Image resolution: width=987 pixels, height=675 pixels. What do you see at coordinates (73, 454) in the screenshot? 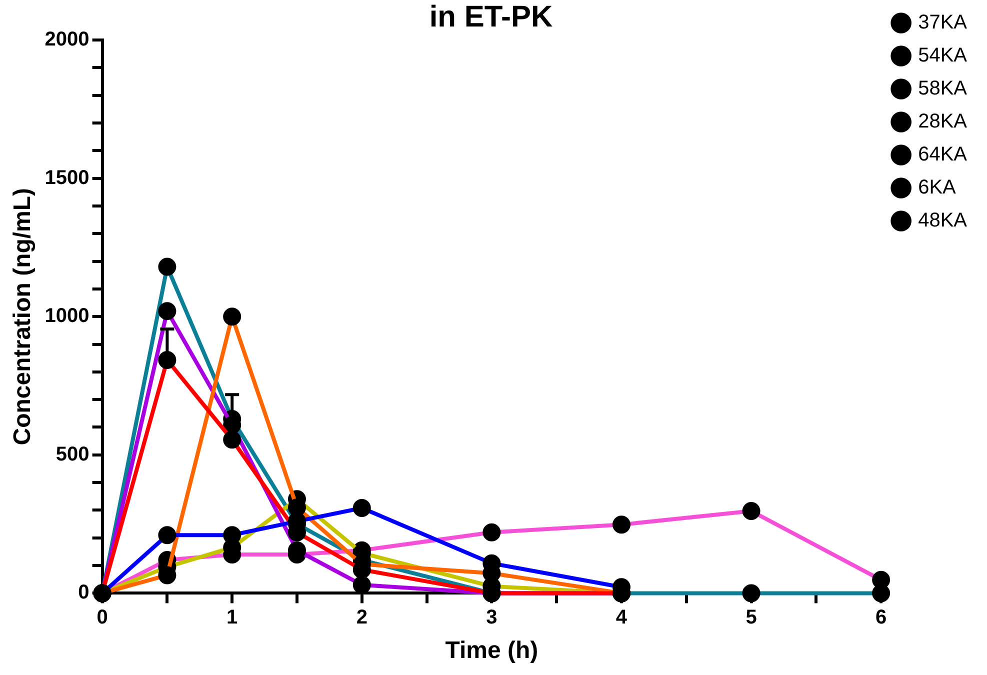
I see `y-tick-label: 500` at bounding box center [73, 454].